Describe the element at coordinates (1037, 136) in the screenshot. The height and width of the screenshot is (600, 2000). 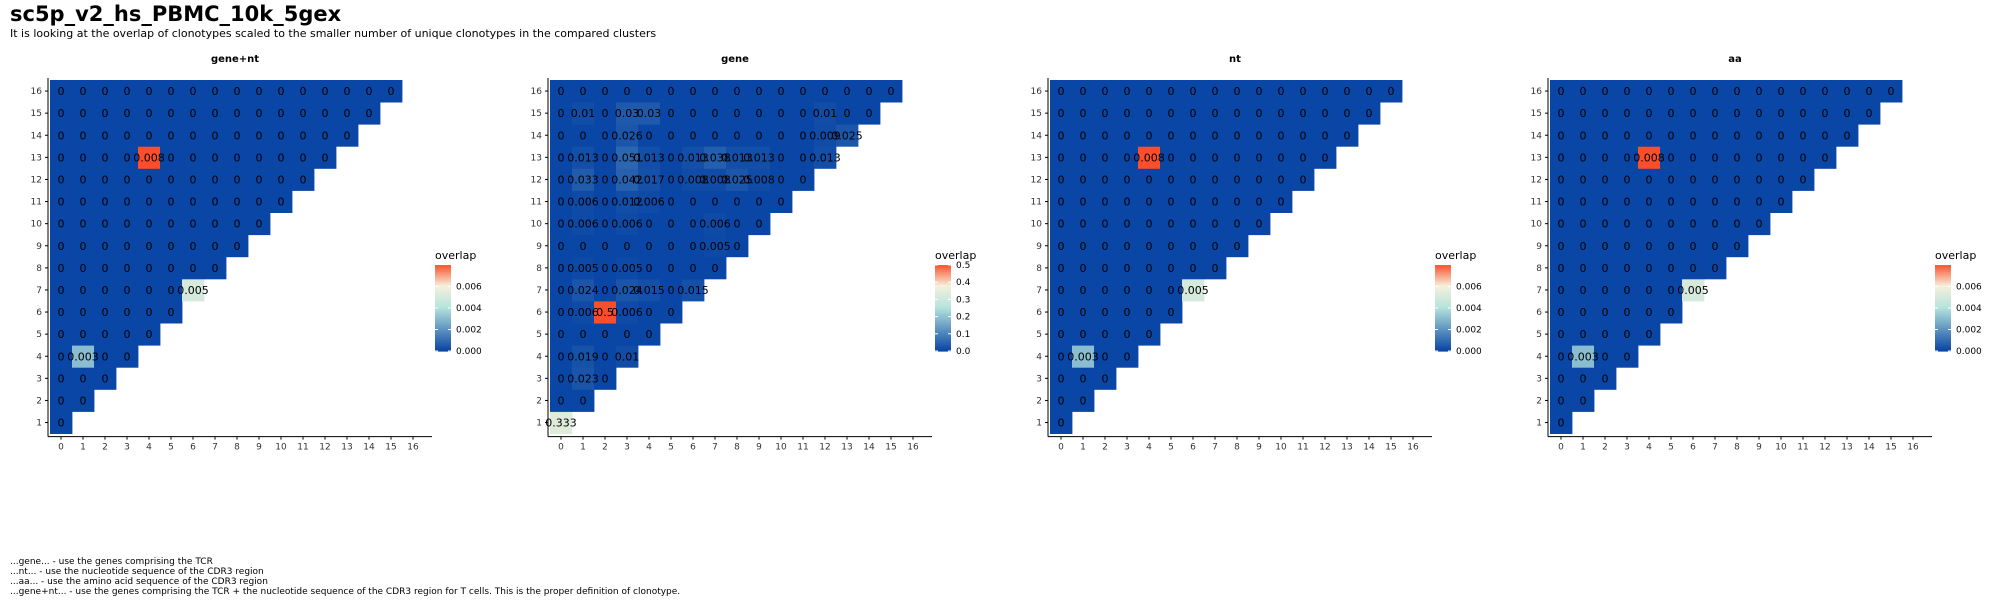
I see `y-tick-label: 14` at that location.